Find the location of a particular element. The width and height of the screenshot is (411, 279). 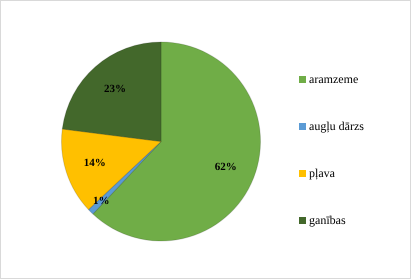

data-label: 14% is located at coordinates (95, 162).